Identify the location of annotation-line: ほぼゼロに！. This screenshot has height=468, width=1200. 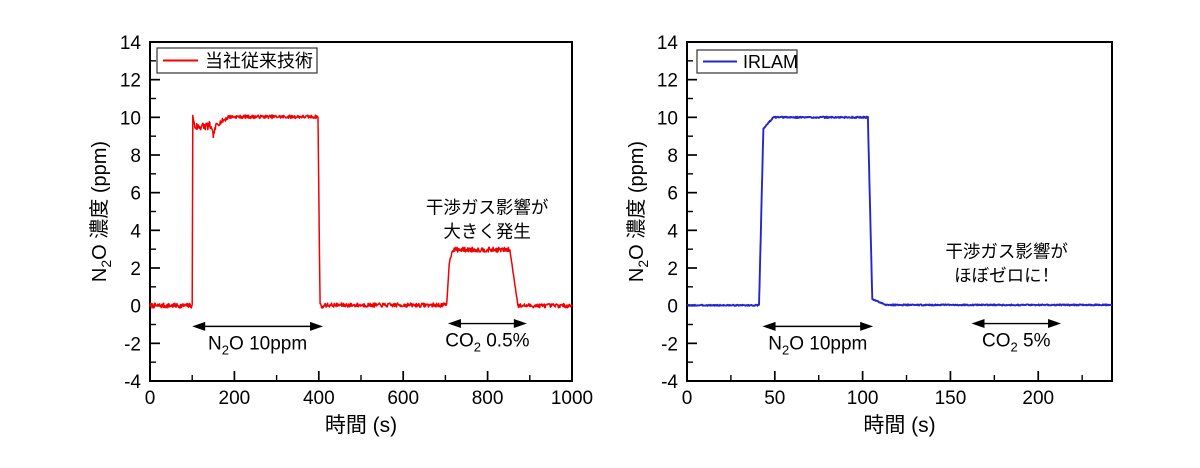
(1006, 276).